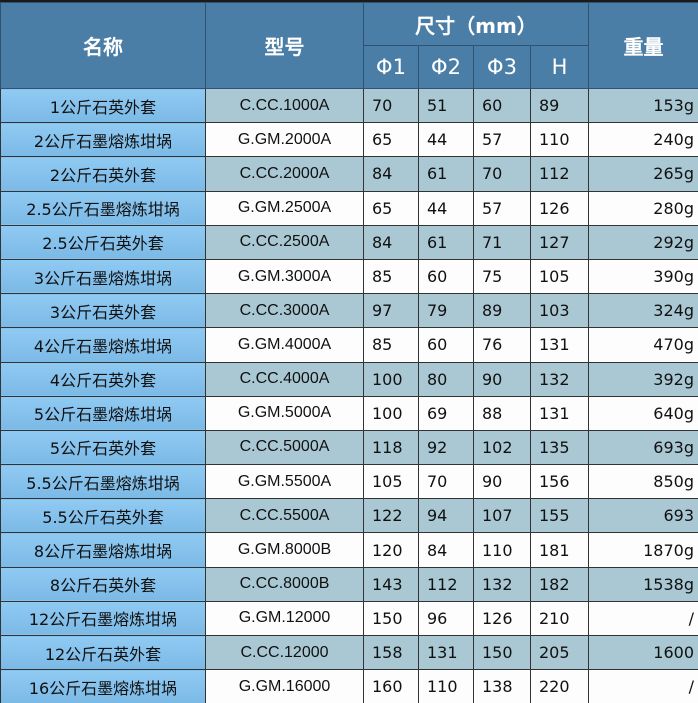 Image resolution: width=698 pixels, height=703 pixels. I want to click on cell-name: 12公斤石英外套, so click(103, 652).